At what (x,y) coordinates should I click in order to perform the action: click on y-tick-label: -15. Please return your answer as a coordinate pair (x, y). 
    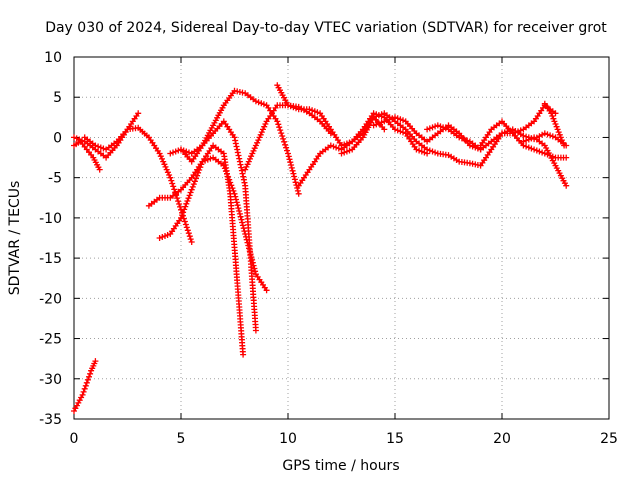
    Looking at the image, I should click on (50, 259).